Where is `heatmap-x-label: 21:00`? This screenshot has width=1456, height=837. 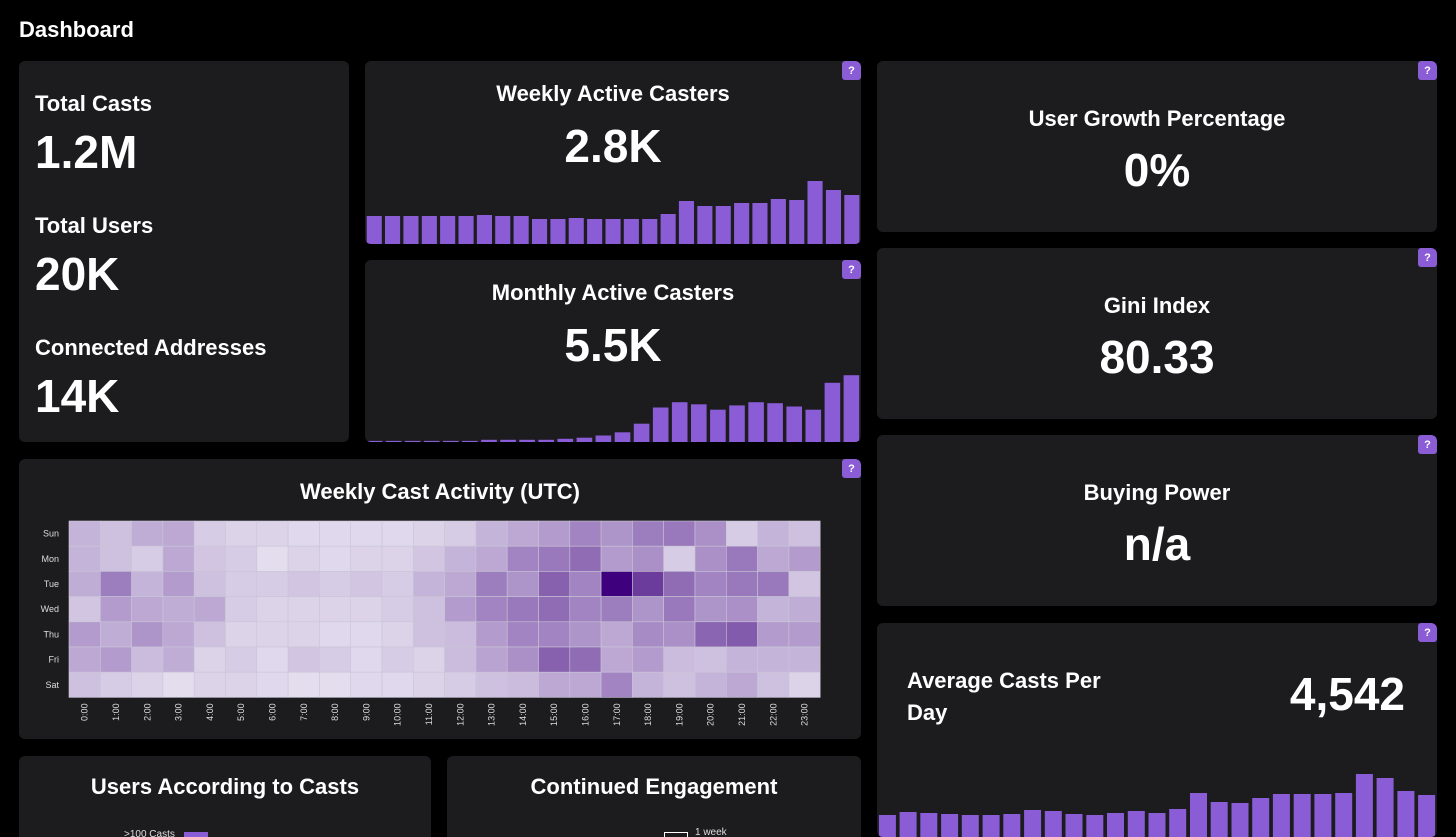 heatmap-x-label: 21:00 is located at coordinates (742, 714).